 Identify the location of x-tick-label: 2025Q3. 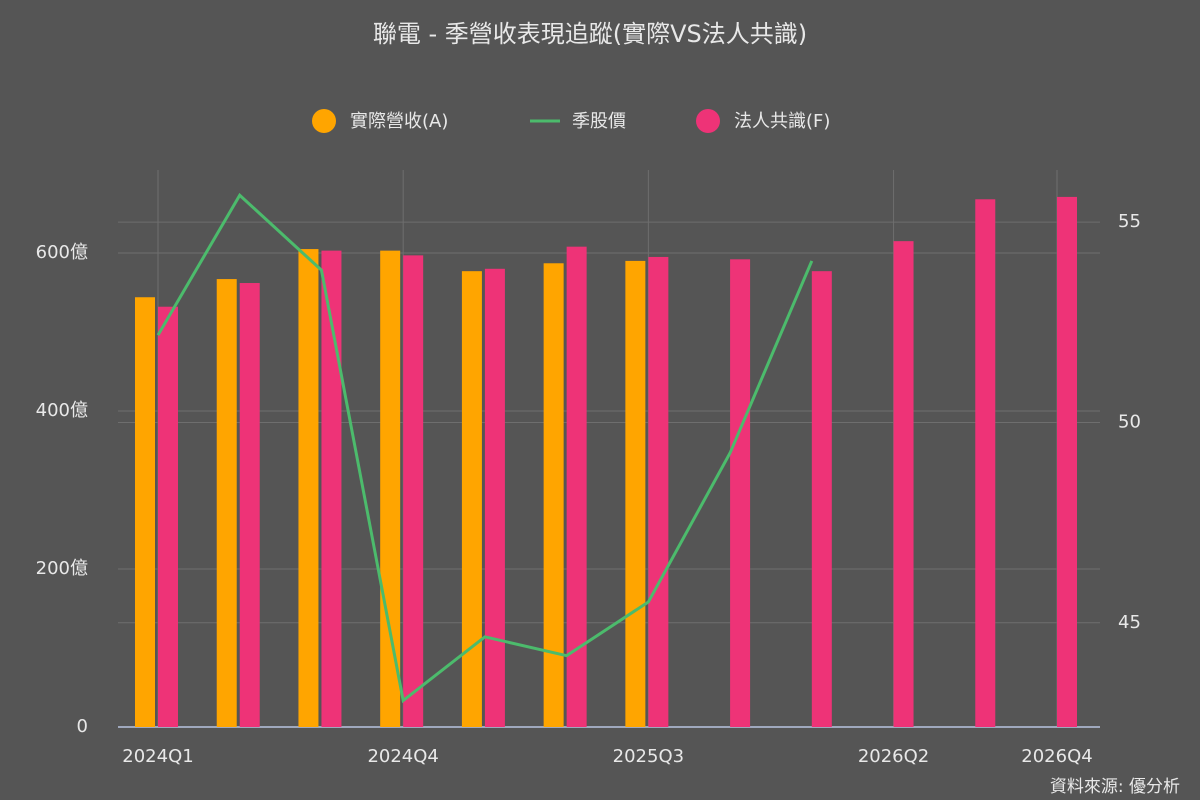
(648, 756).